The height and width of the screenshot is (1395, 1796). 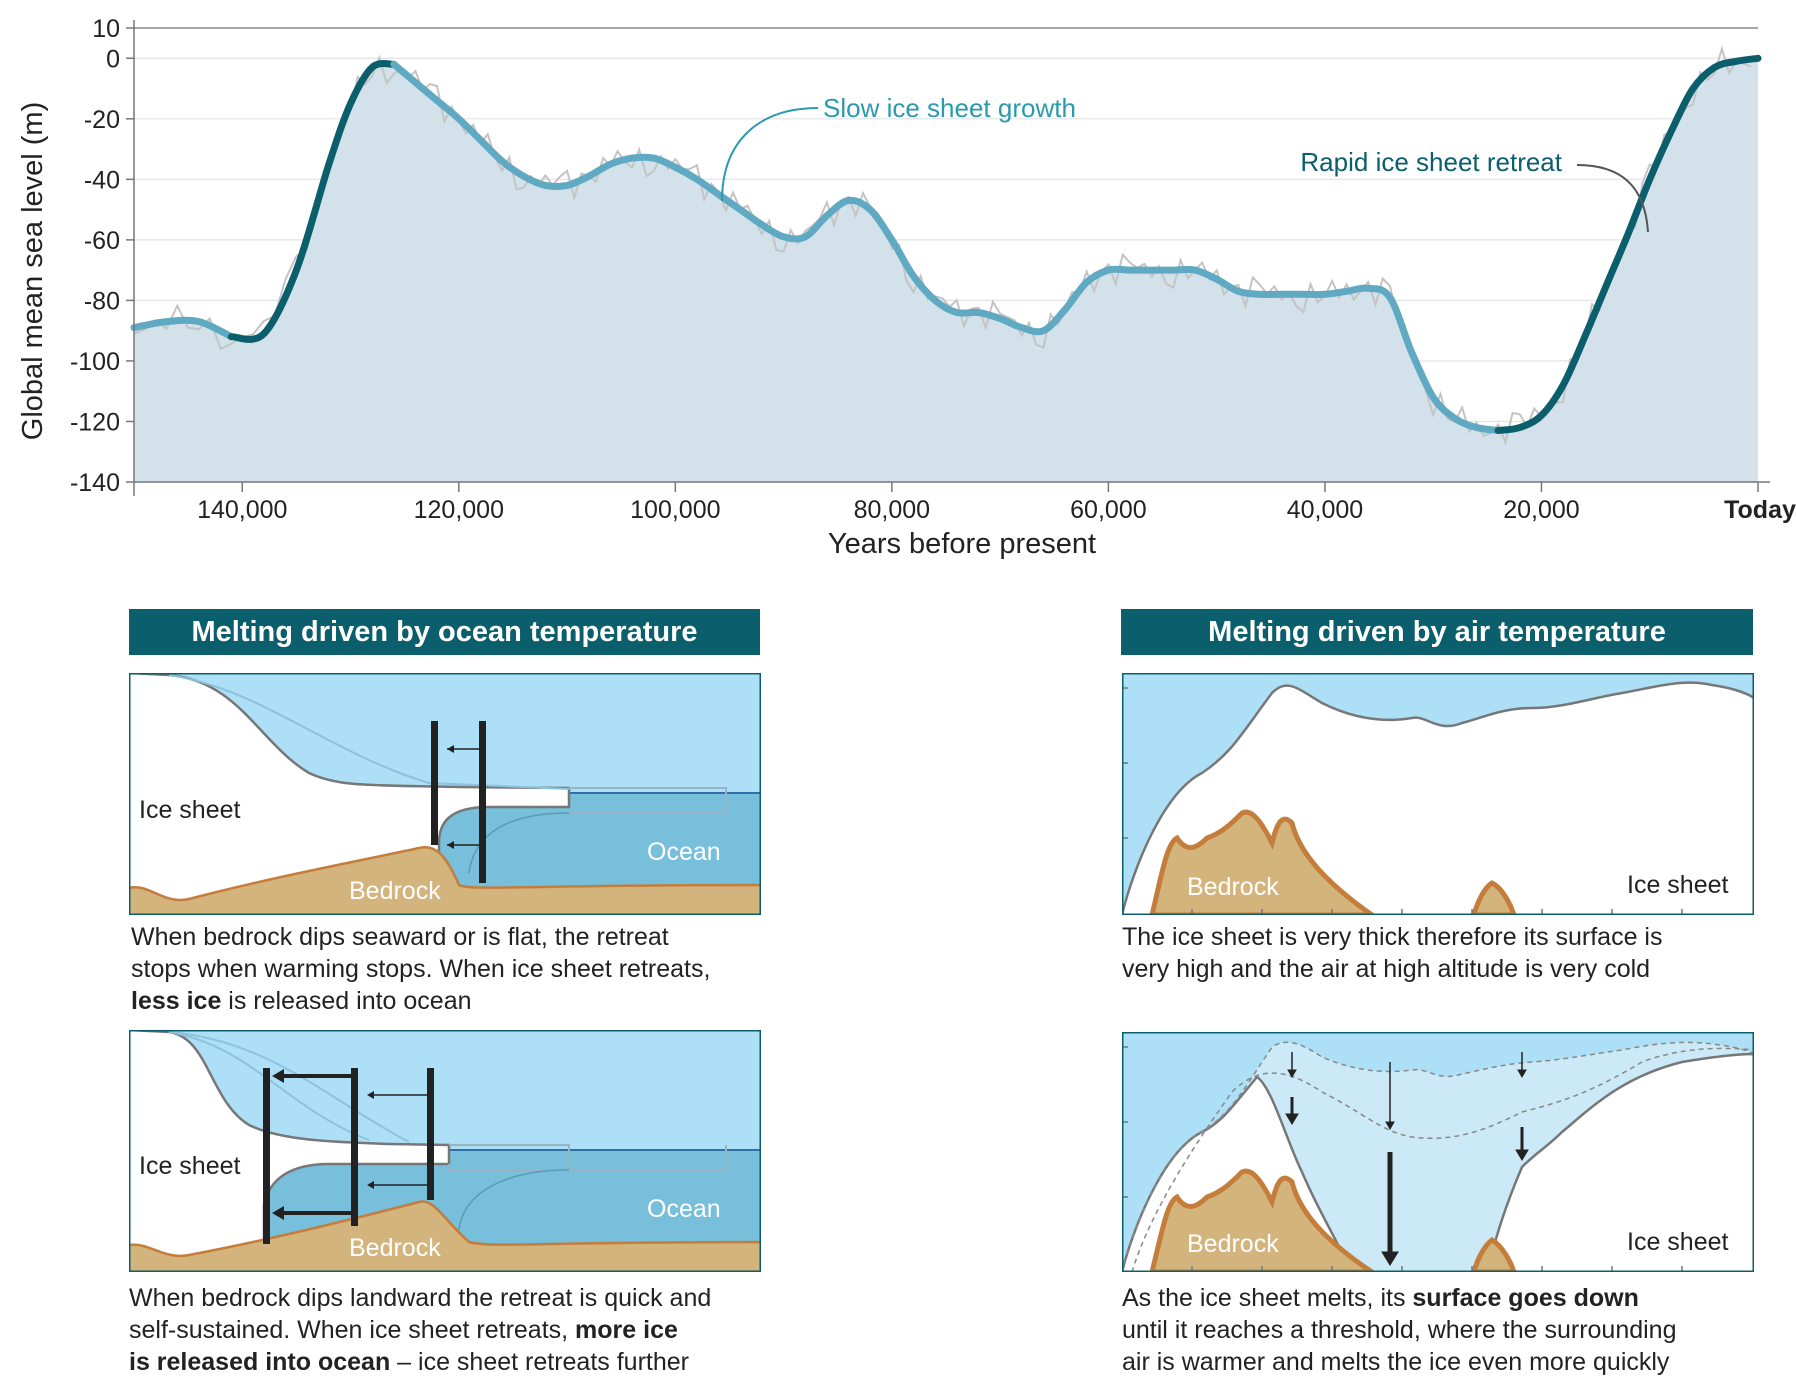 I want to click on caption-text: – ice sheet retreats further, so click(x=539, y=1362).